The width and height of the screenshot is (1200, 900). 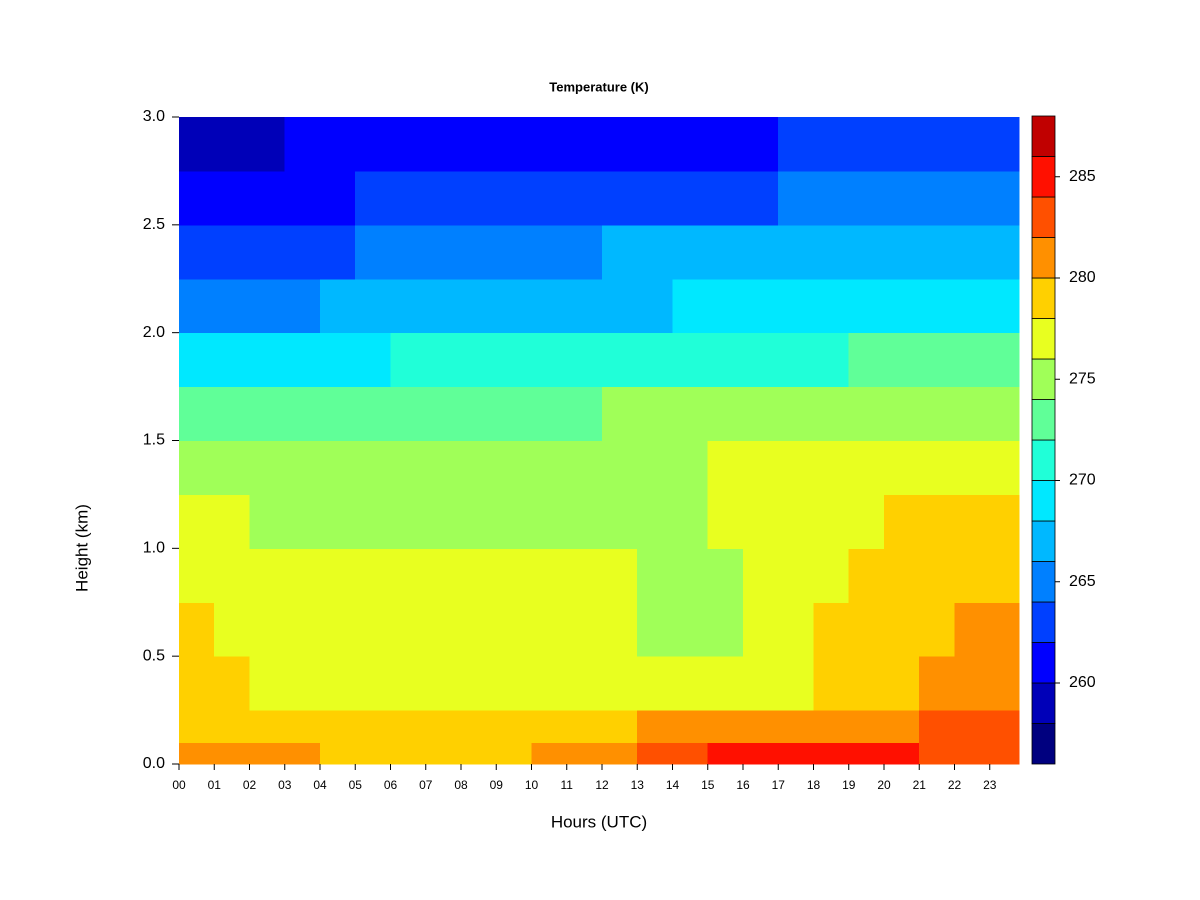 I want to click on colorbar-band, so click(x=1043, y=460).